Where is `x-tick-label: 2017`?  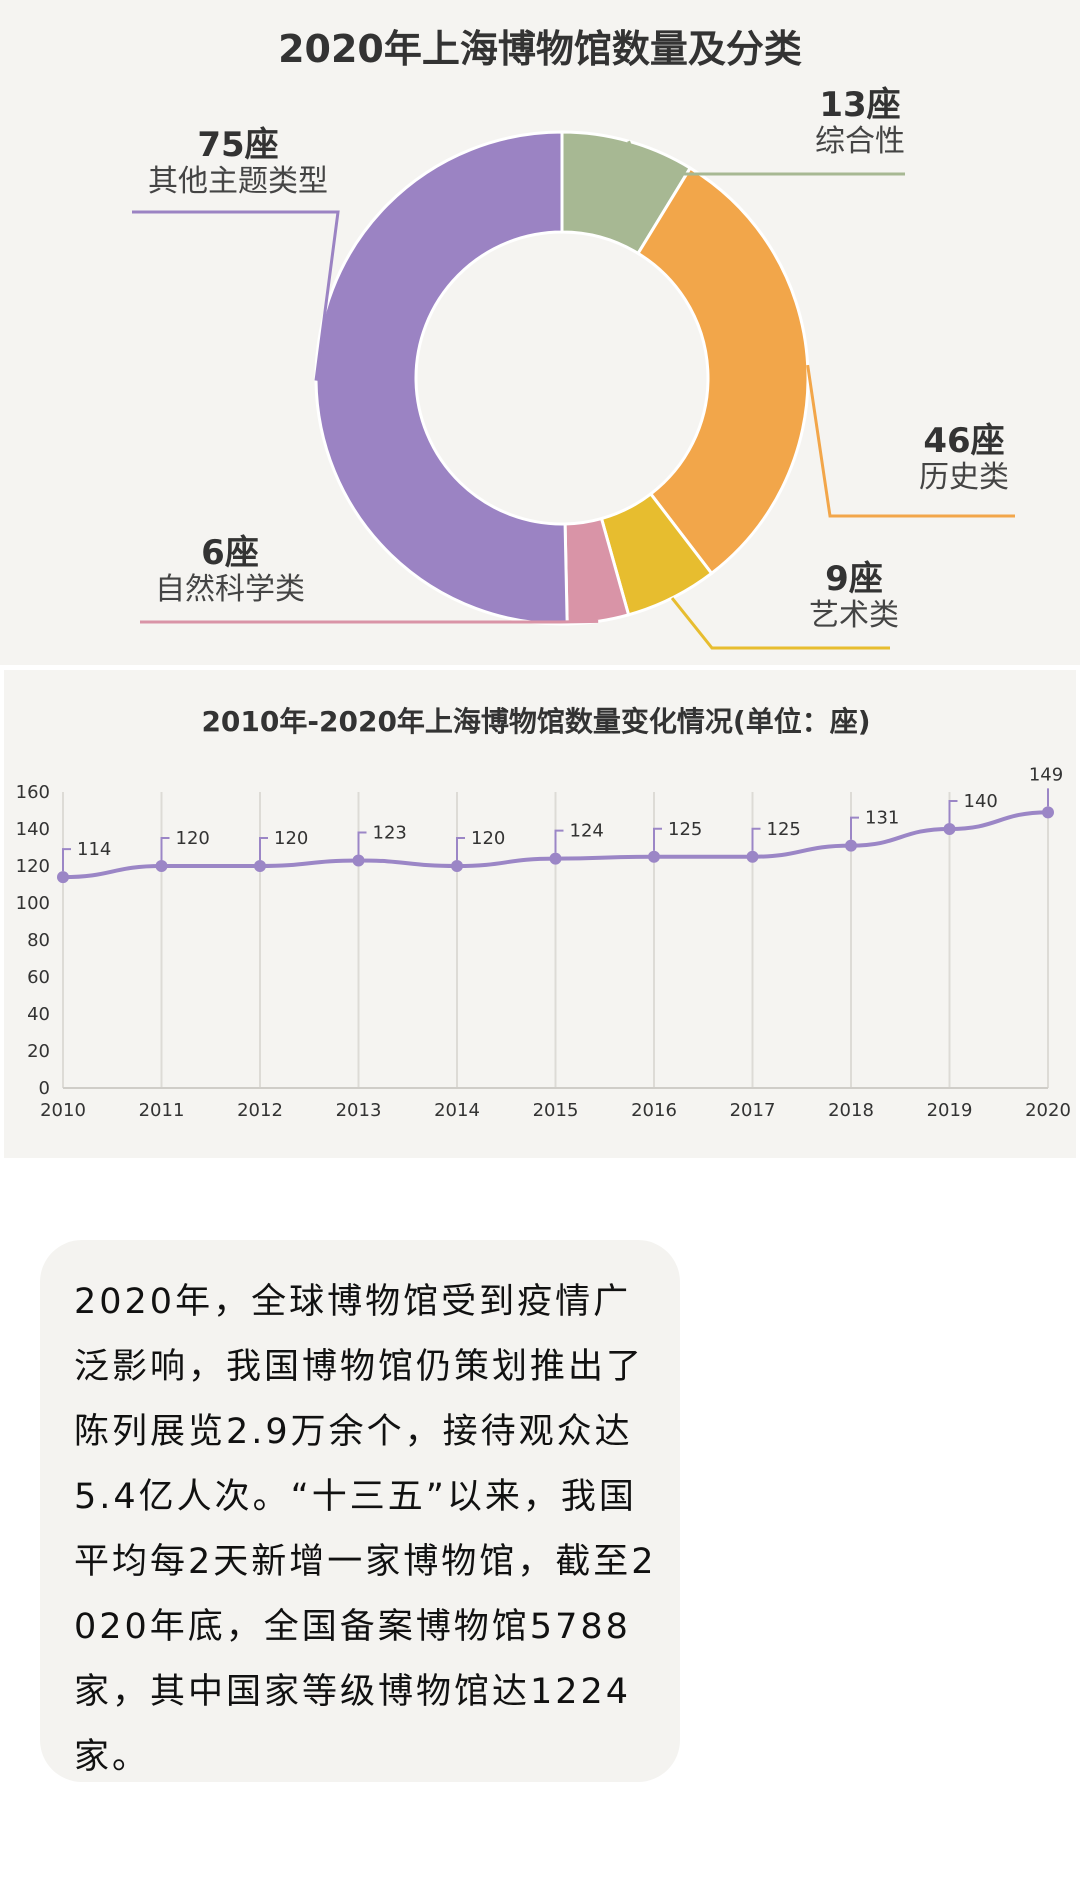
x-tick-label: 2017 is located at coordinates (753, 1110).